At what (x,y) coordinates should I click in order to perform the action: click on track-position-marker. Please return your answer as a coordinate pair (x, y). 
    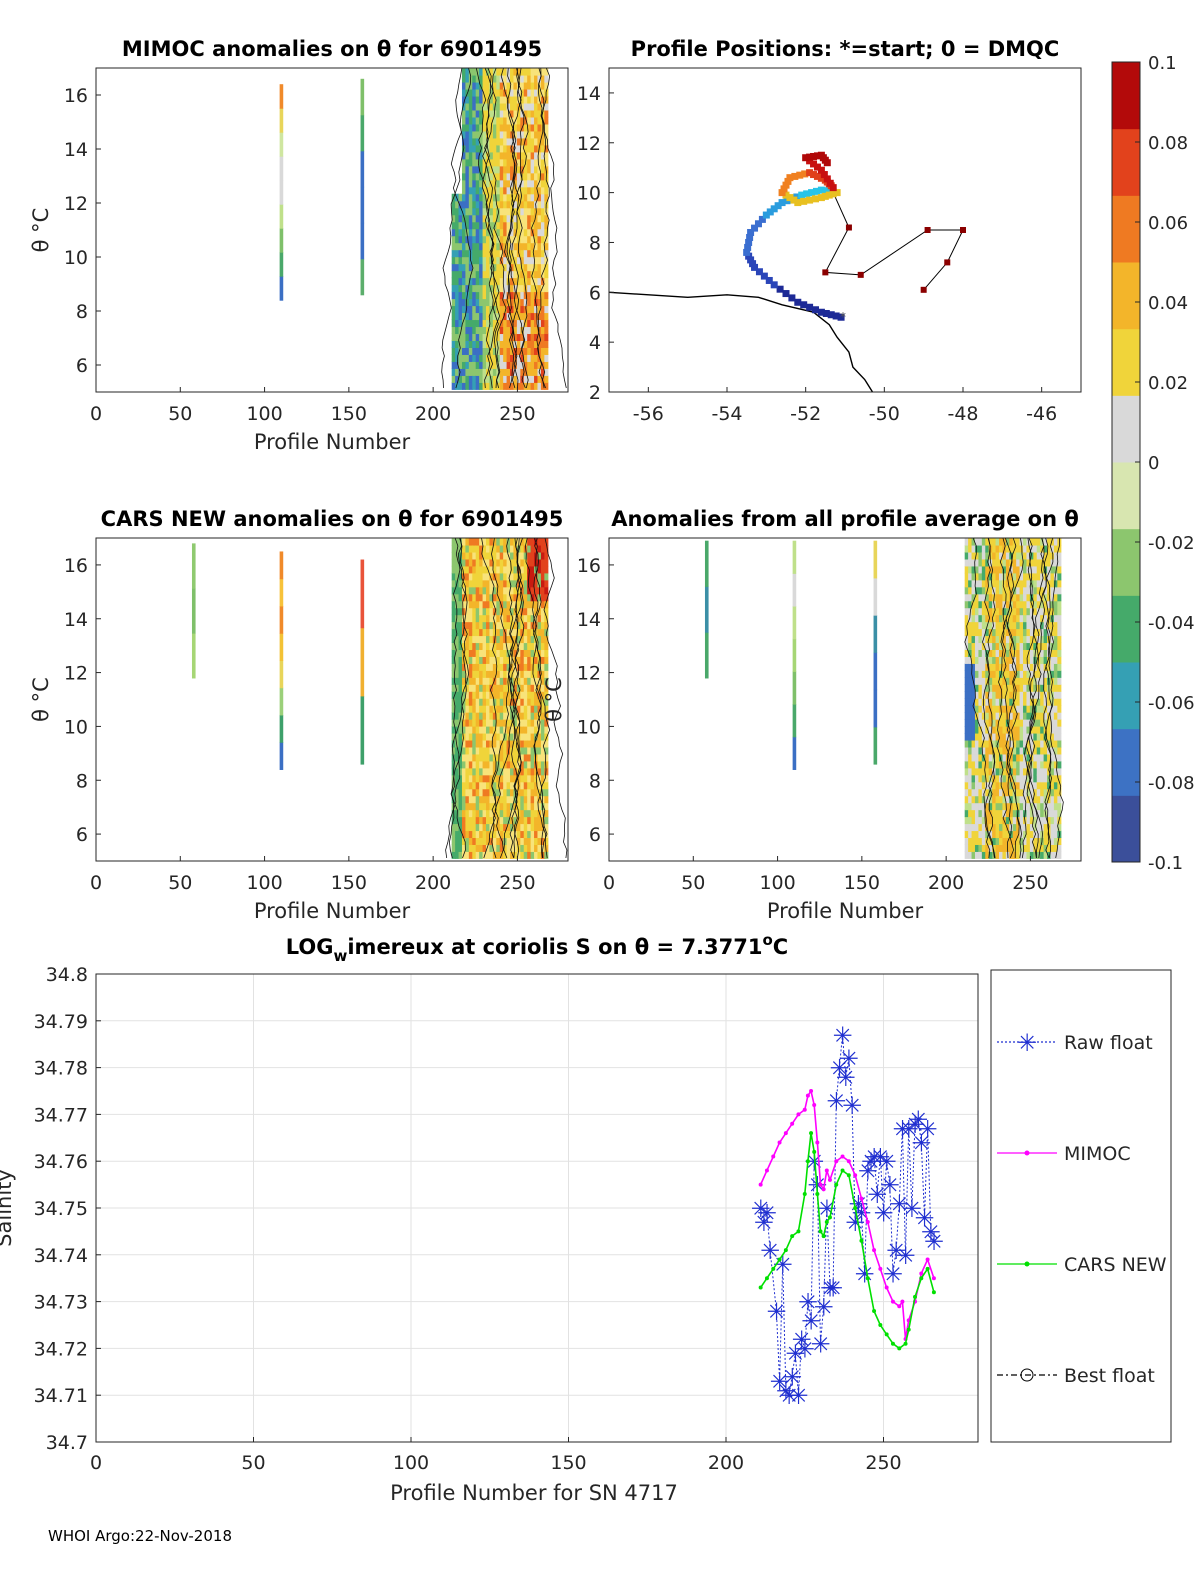
    Looking at the image, I should click on (824, 175).